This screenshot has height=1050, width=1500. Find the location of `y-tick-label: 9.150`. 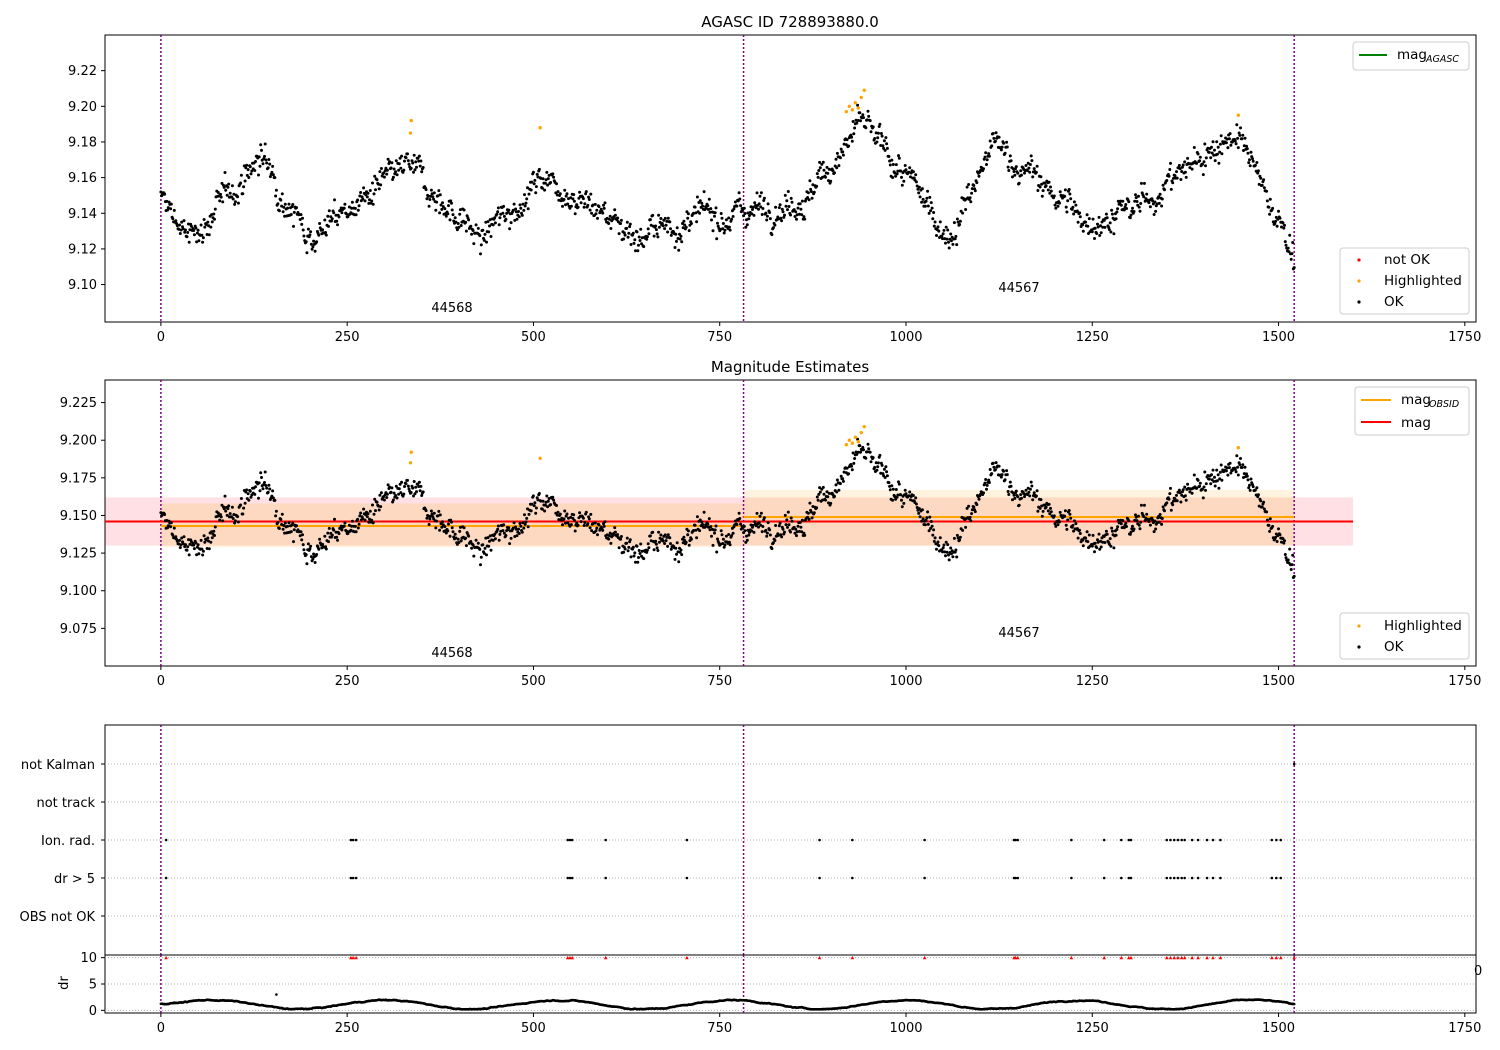

y-tick-label: 9.150 is located at coordinates (78, 516).